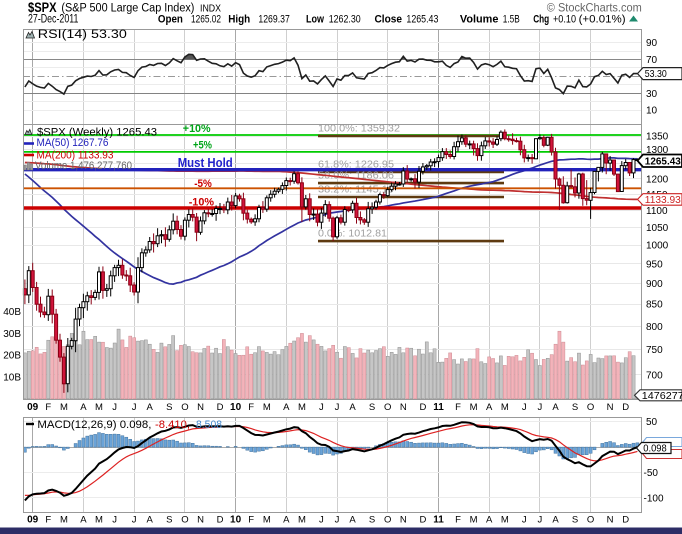 The height and width of the screenshot is (534, 682). What do you see at coordinates (657, 150) in the screenshot?
I see `svg-text: 1300` at bounding box center [657, 150].